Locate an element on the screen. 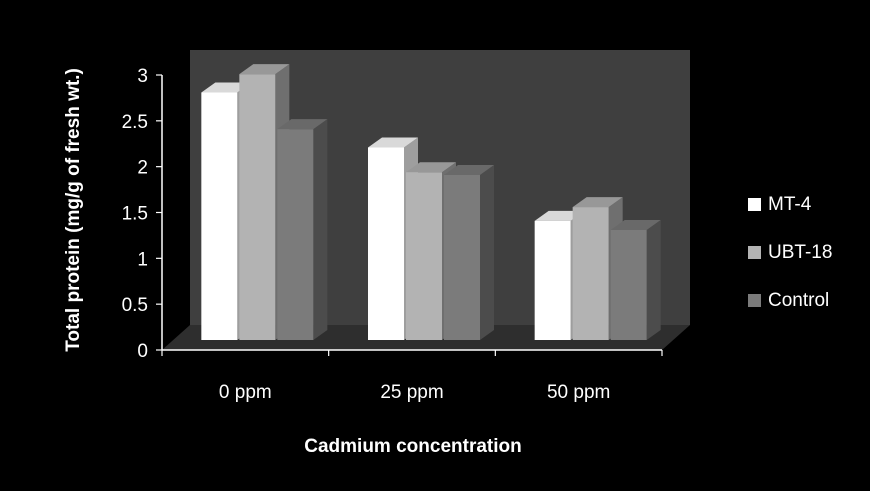 This screenshot has width=870, height=491. y-tick-label: 1.5 is located at coordinates (135, 214).